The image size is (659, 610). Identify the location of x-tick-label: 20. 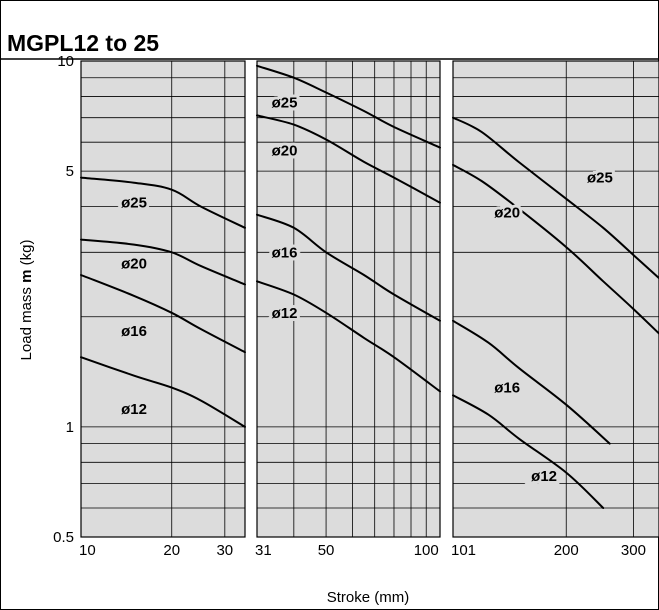
(171, 550).